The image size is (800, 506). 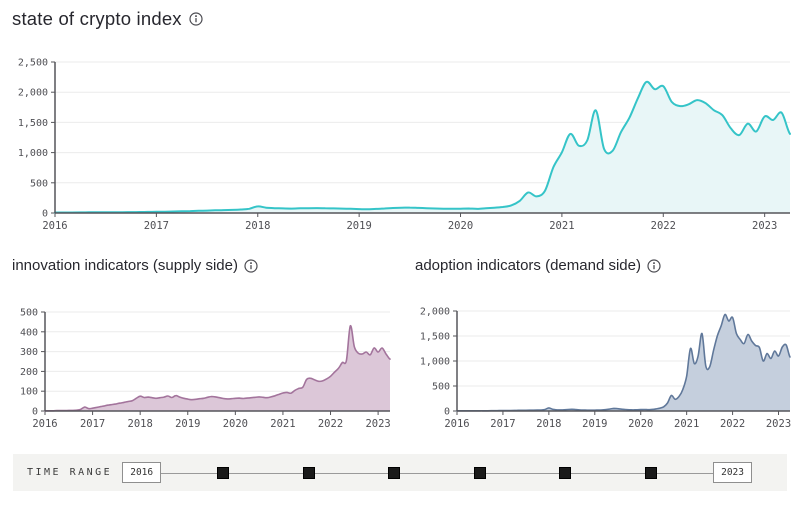 What do you see at coordinates (29, 332) in the screenshot?
I see `svg-text: 400` at bounding box center [29, 332].